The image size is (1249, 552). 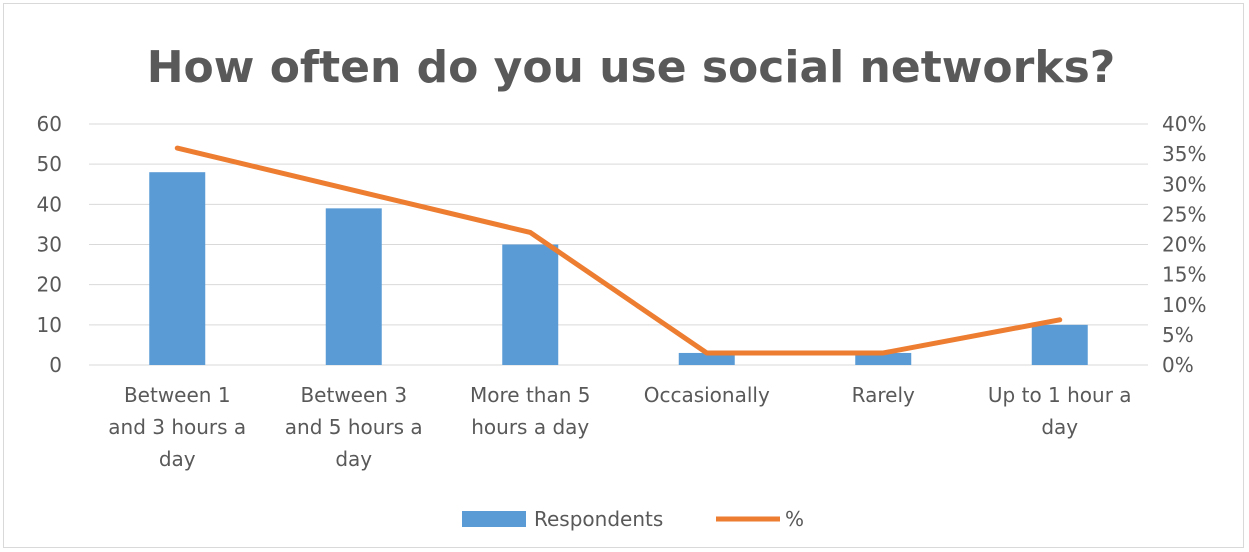 What do you see at coordinates (1184, 124) in the screenshot?
I see `right-tick-label: 40%` at bounding box center [1184, 124].